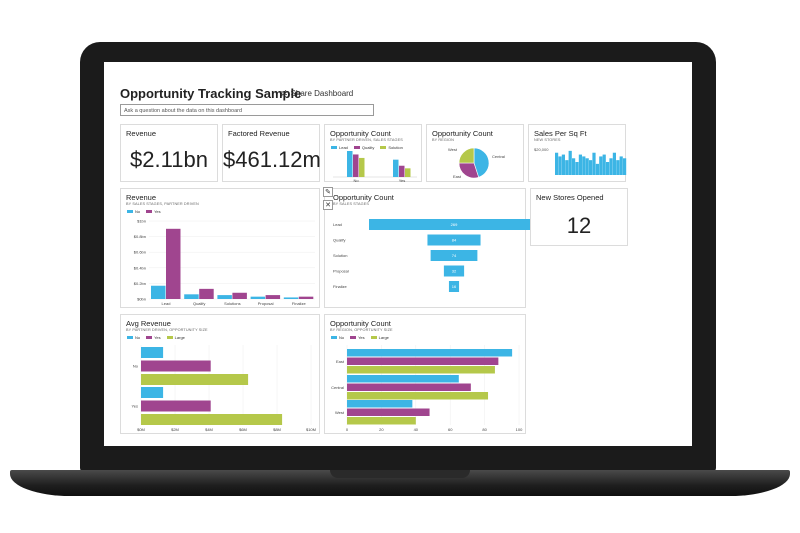 This screenshot has height=533, width=800. What do you see at coordinates (579, 225) in the screenshot?
I see `new-stores-value: 12` at bounding box center [579, 225].